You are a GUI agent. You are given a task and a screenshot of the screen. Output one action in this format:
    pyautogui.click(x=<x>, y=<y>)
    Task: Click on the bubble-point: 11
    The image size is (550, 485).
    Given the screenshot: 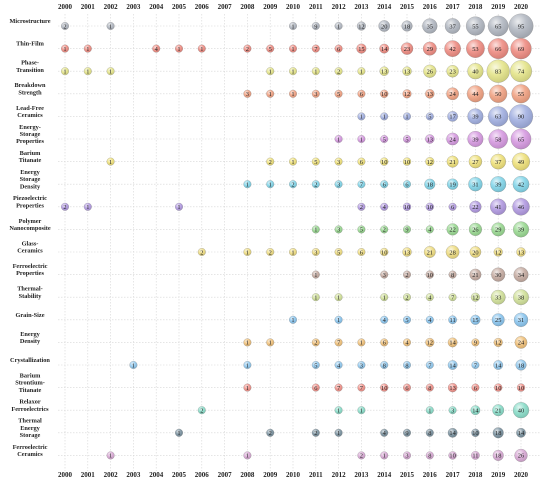 What is the action you would take?
    pyautogui.click(x=452, y=320)
    